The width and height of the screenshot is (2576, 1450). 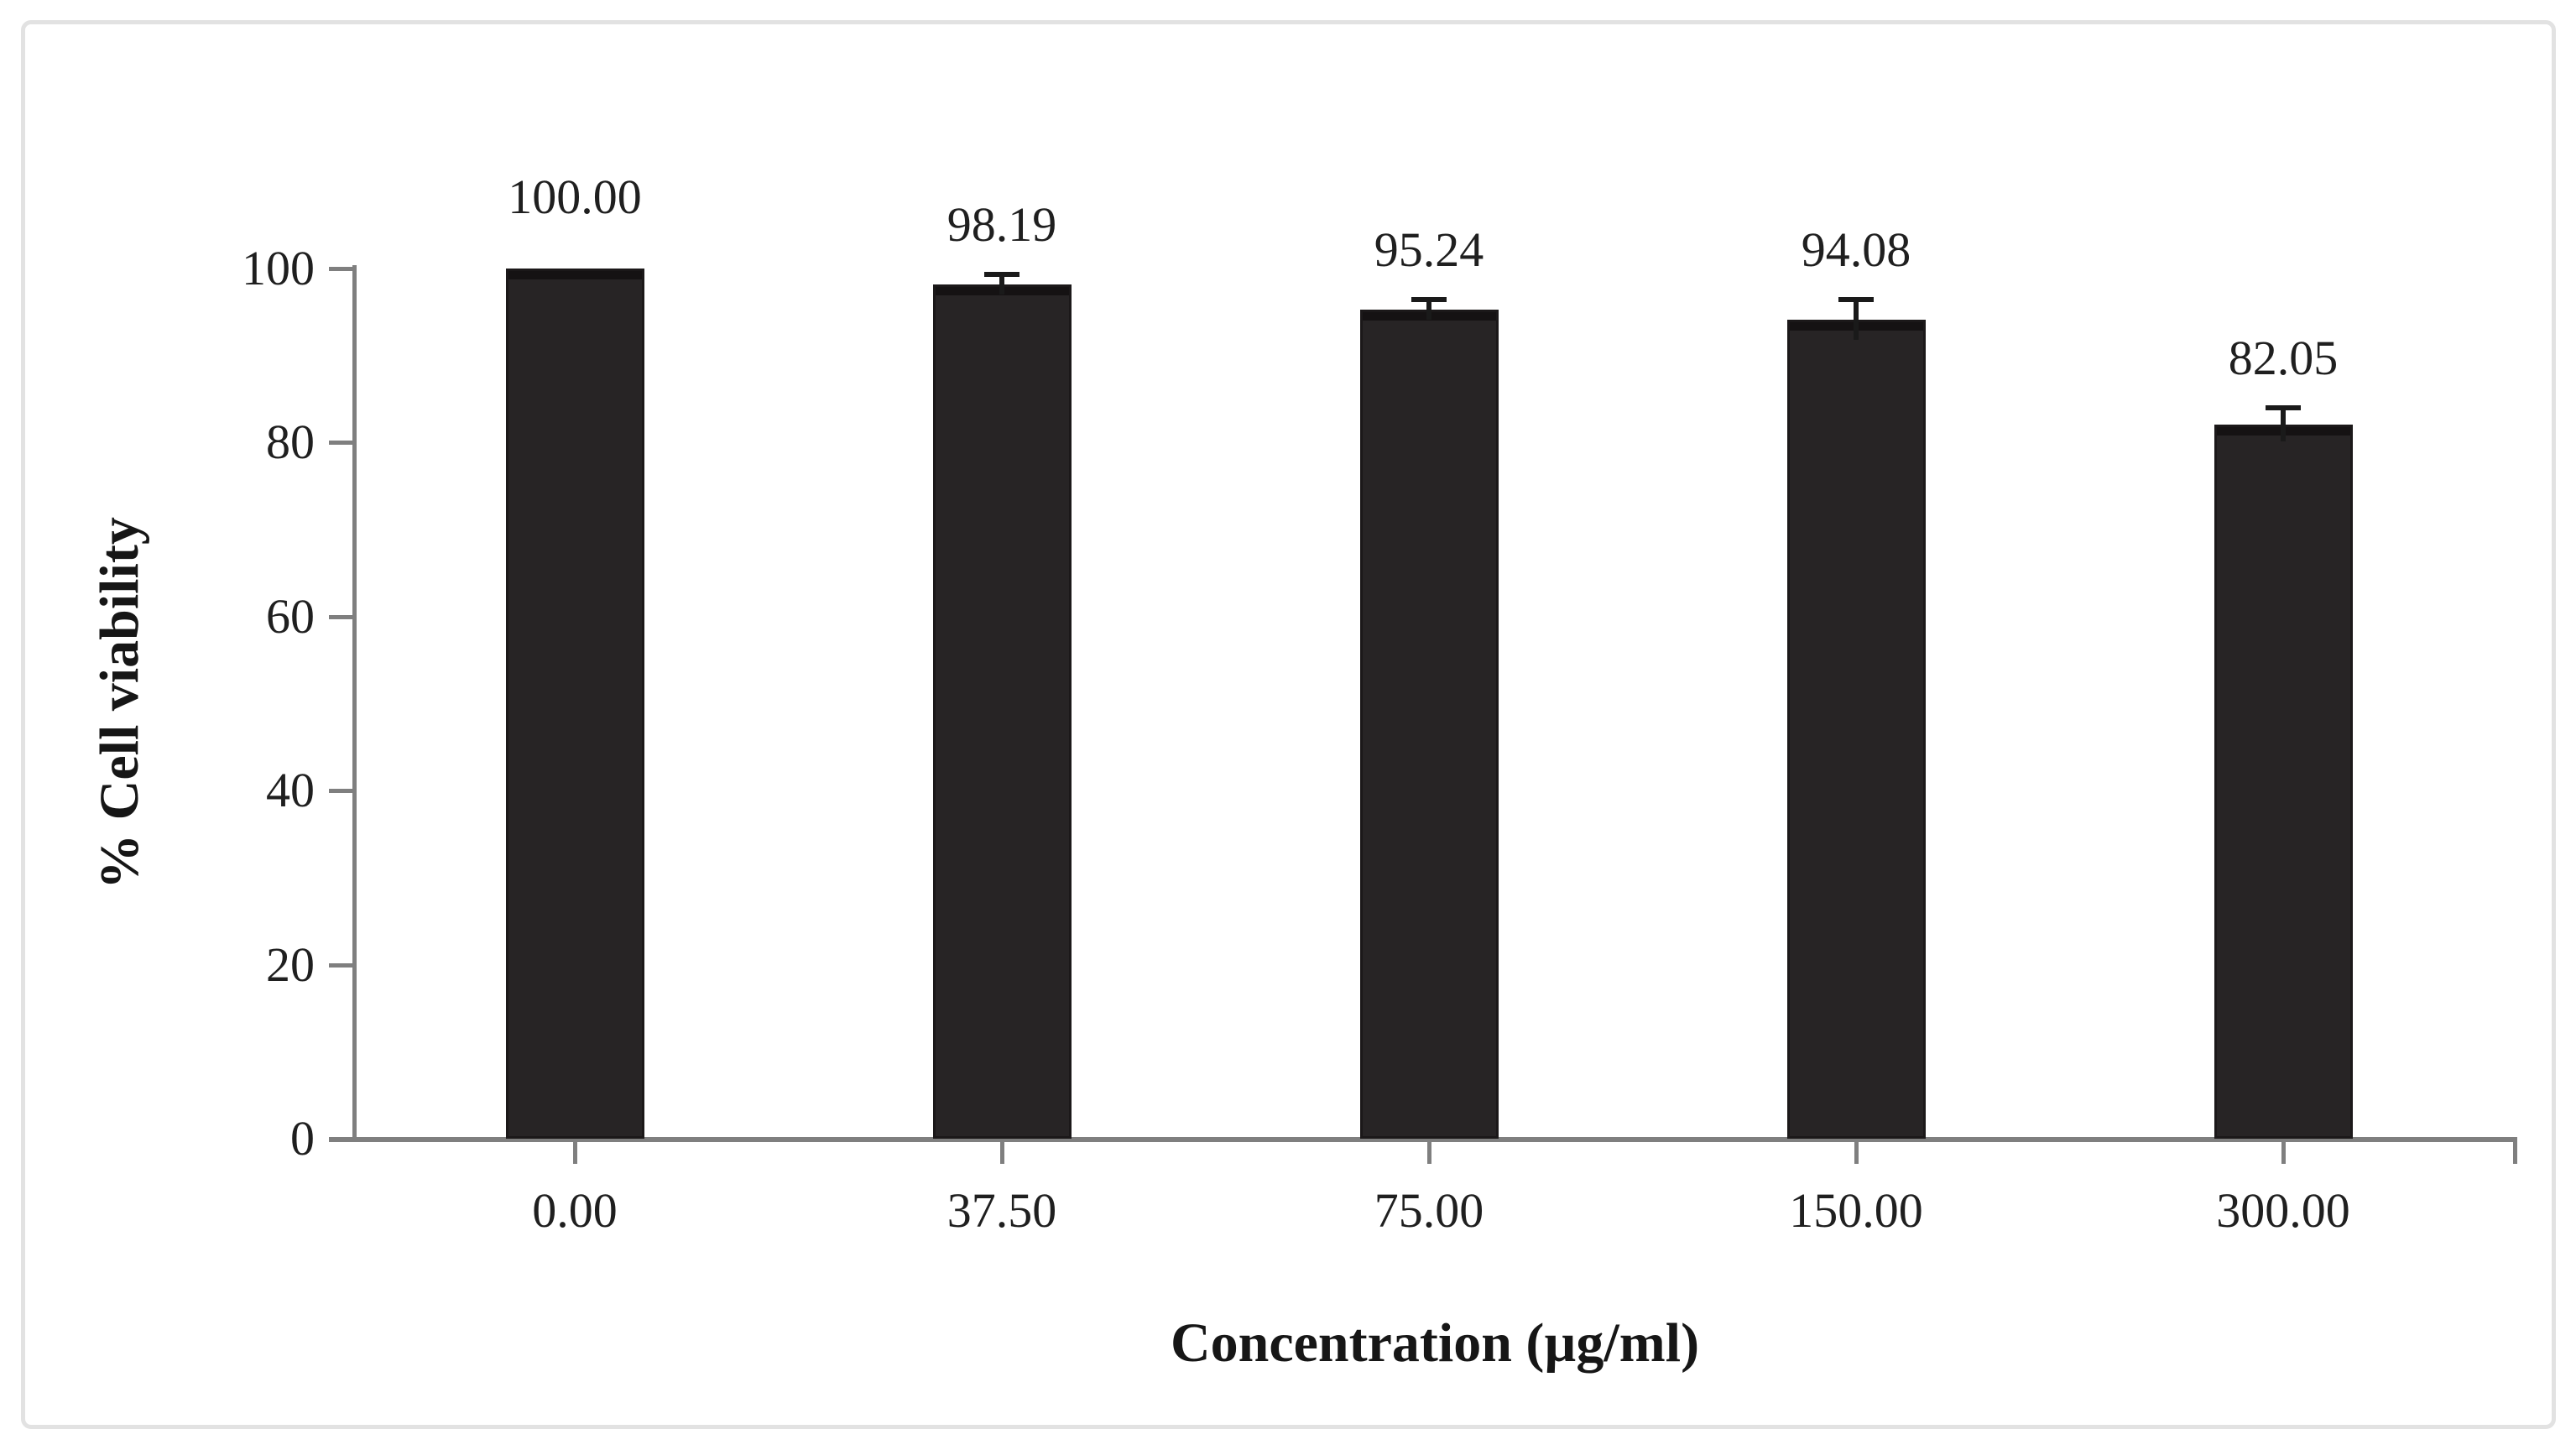 What do you see at coordinates (1856, 249) in the screenshot?
I see `bar-value-label: 94.08` at bounding box center [1856, 249].